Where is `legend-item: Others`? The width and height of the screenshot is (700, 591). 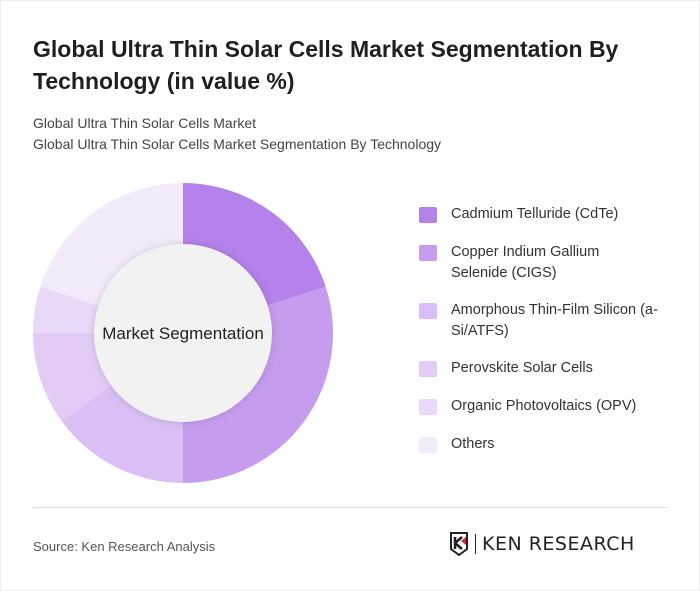 legend-item: Others is located at coordinates (549, 444).